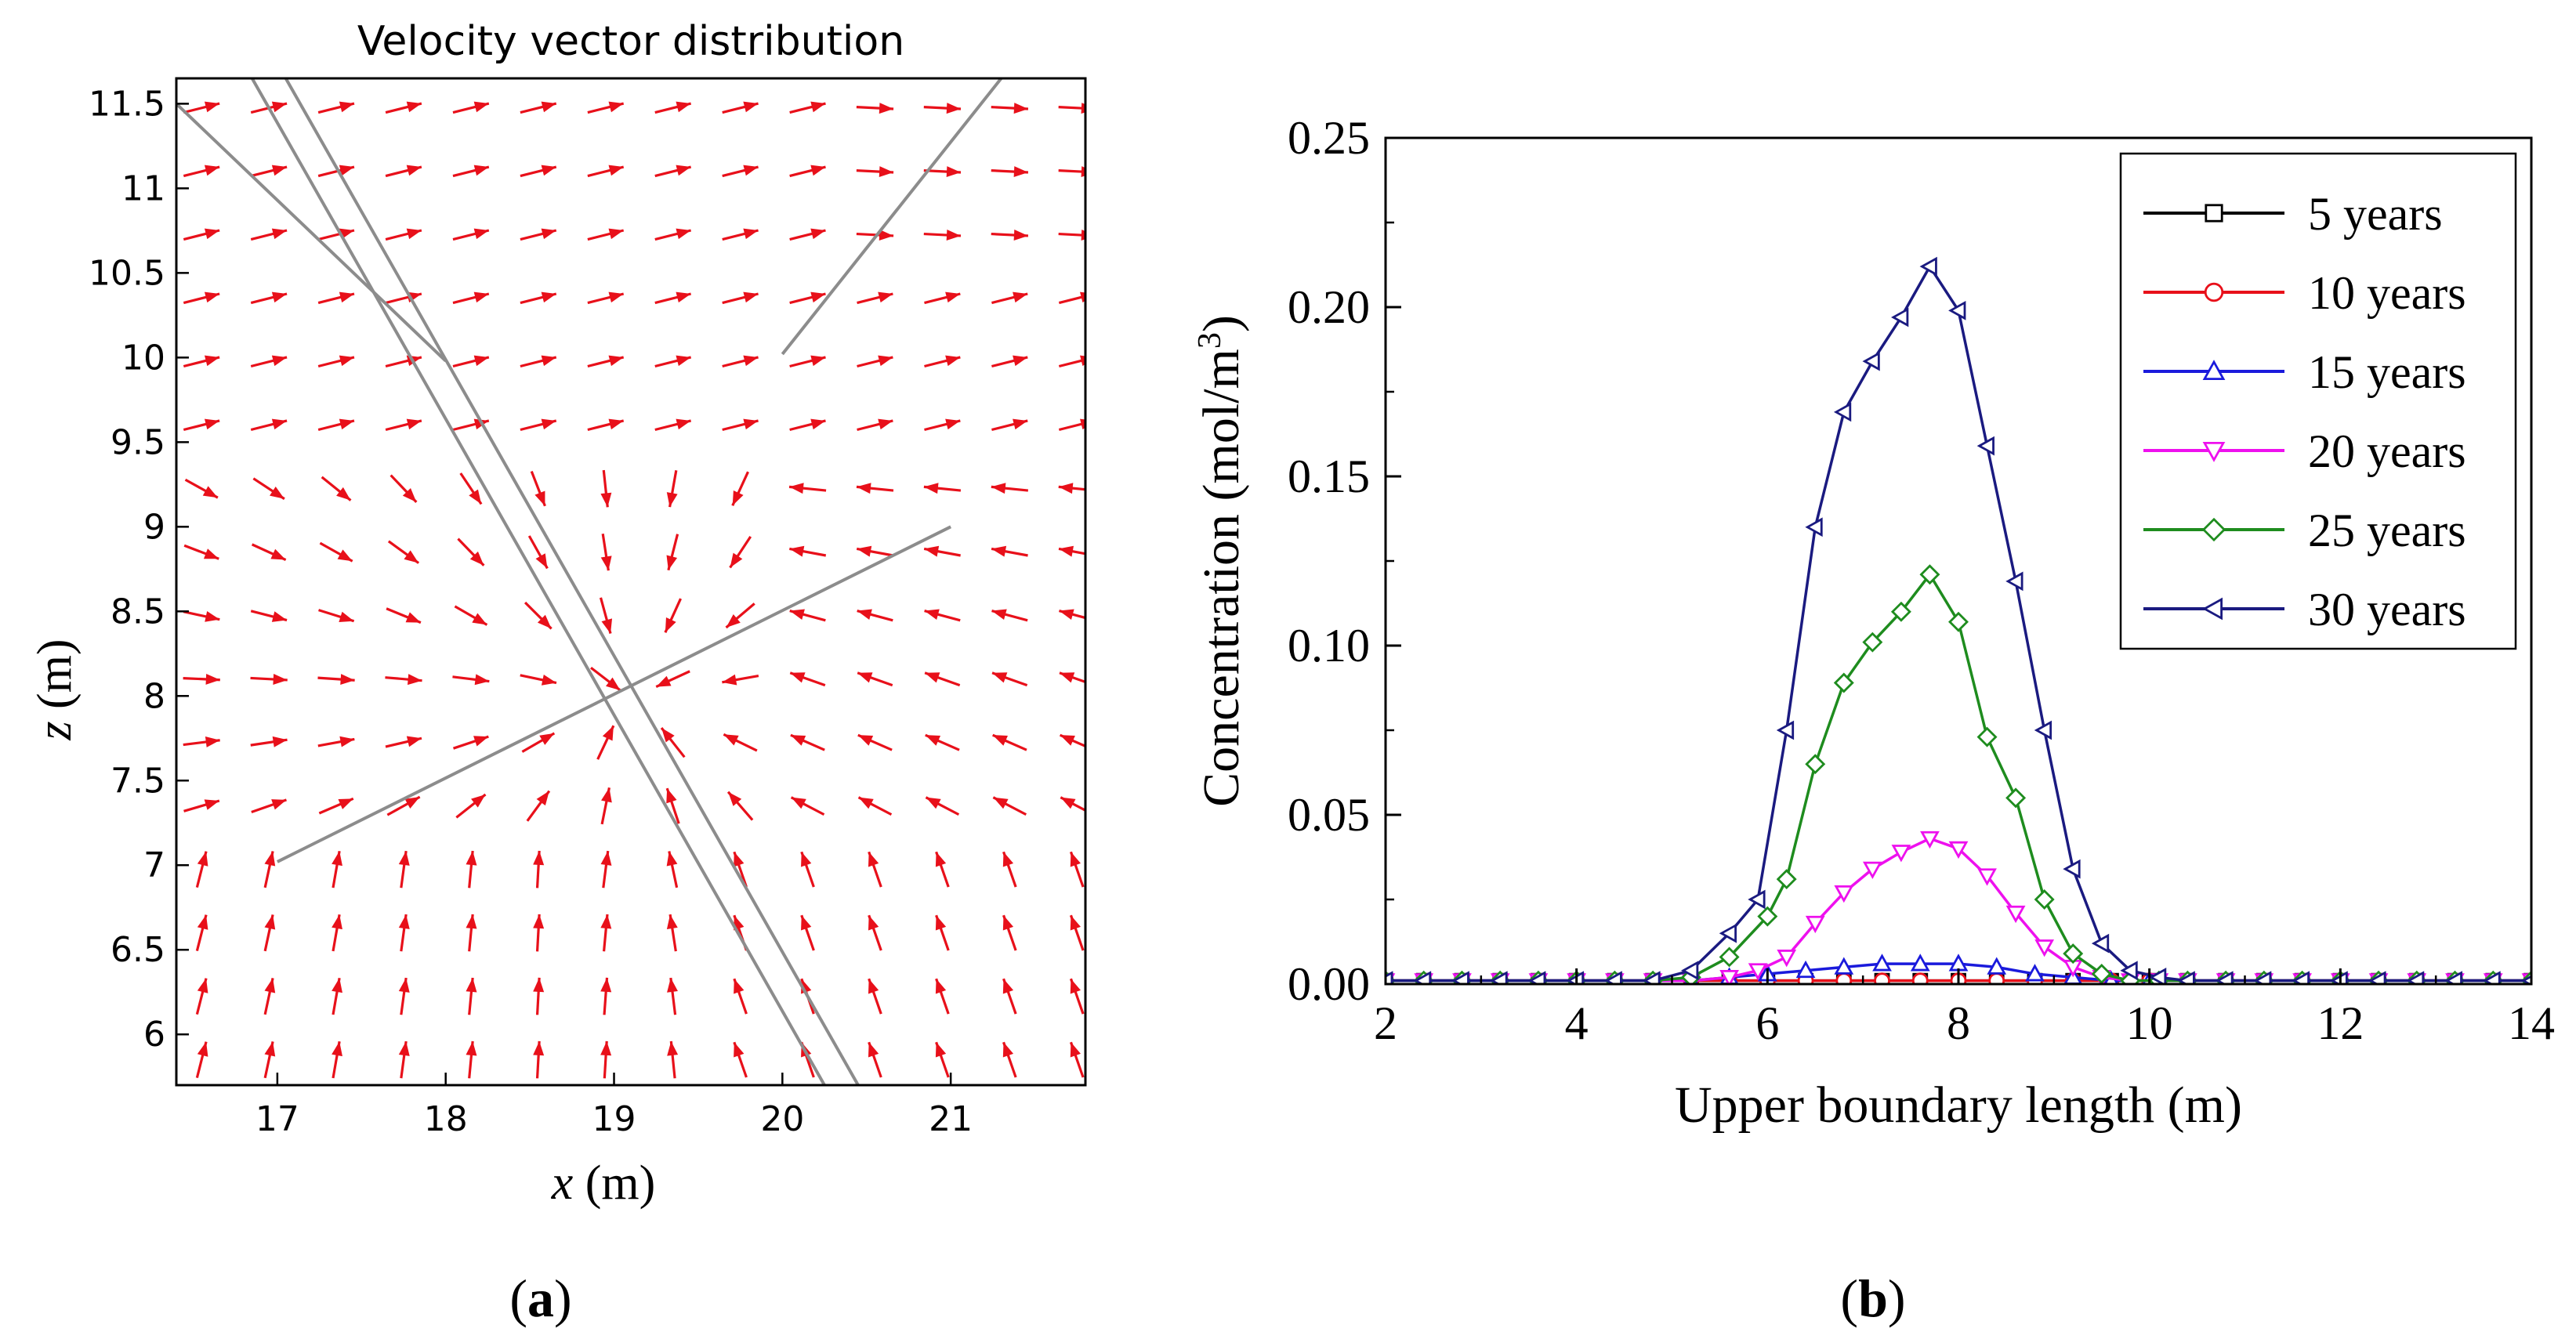 The height and width of the screenshot is (1339, 2576). What do you see at coordinates (2304, 530) in the screenshot?
I see `legend-entry: 25 years` at bounding box center [2304, 530].